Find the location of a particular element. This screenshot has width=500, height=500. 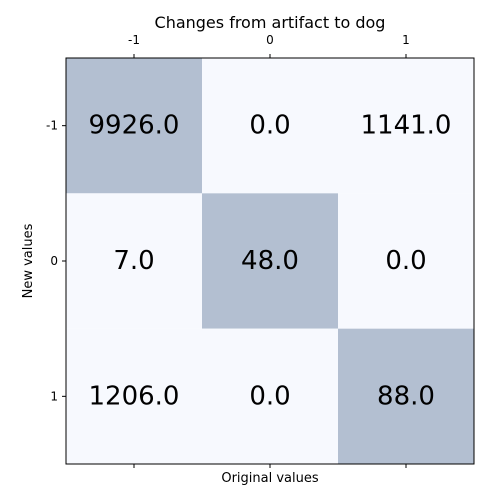

cell-value-r0-c1: 0.0 is located at coordinates (269, 126).